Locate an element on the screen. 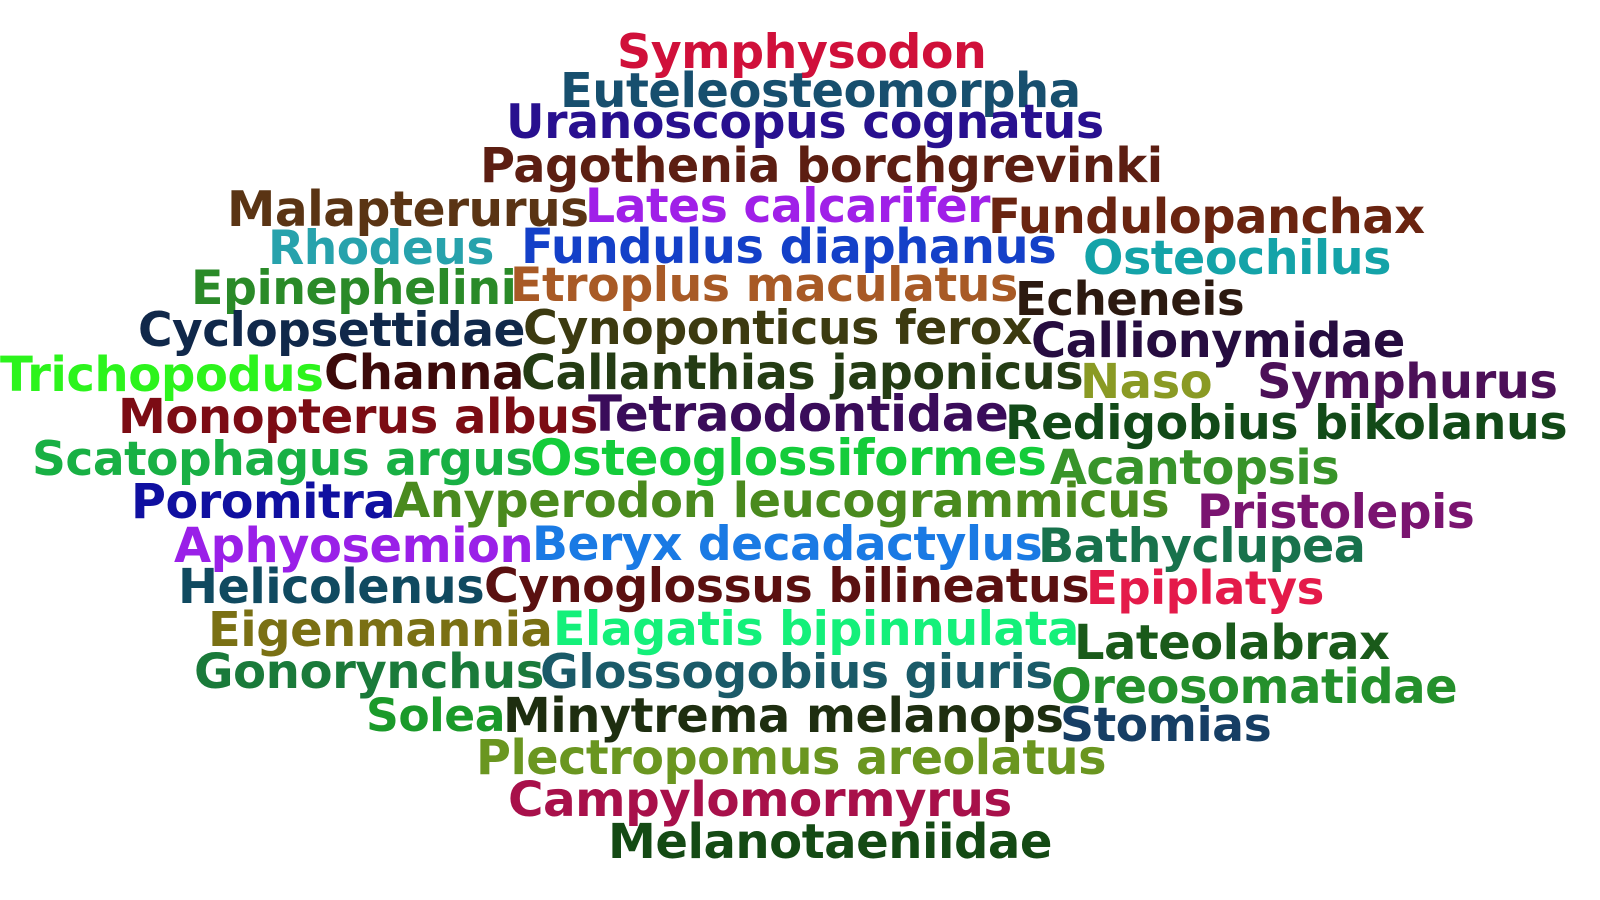 This screenshot has width=1600, height=900. word-acantopsis: Acantopsis is located at coordinates (1195, 468).